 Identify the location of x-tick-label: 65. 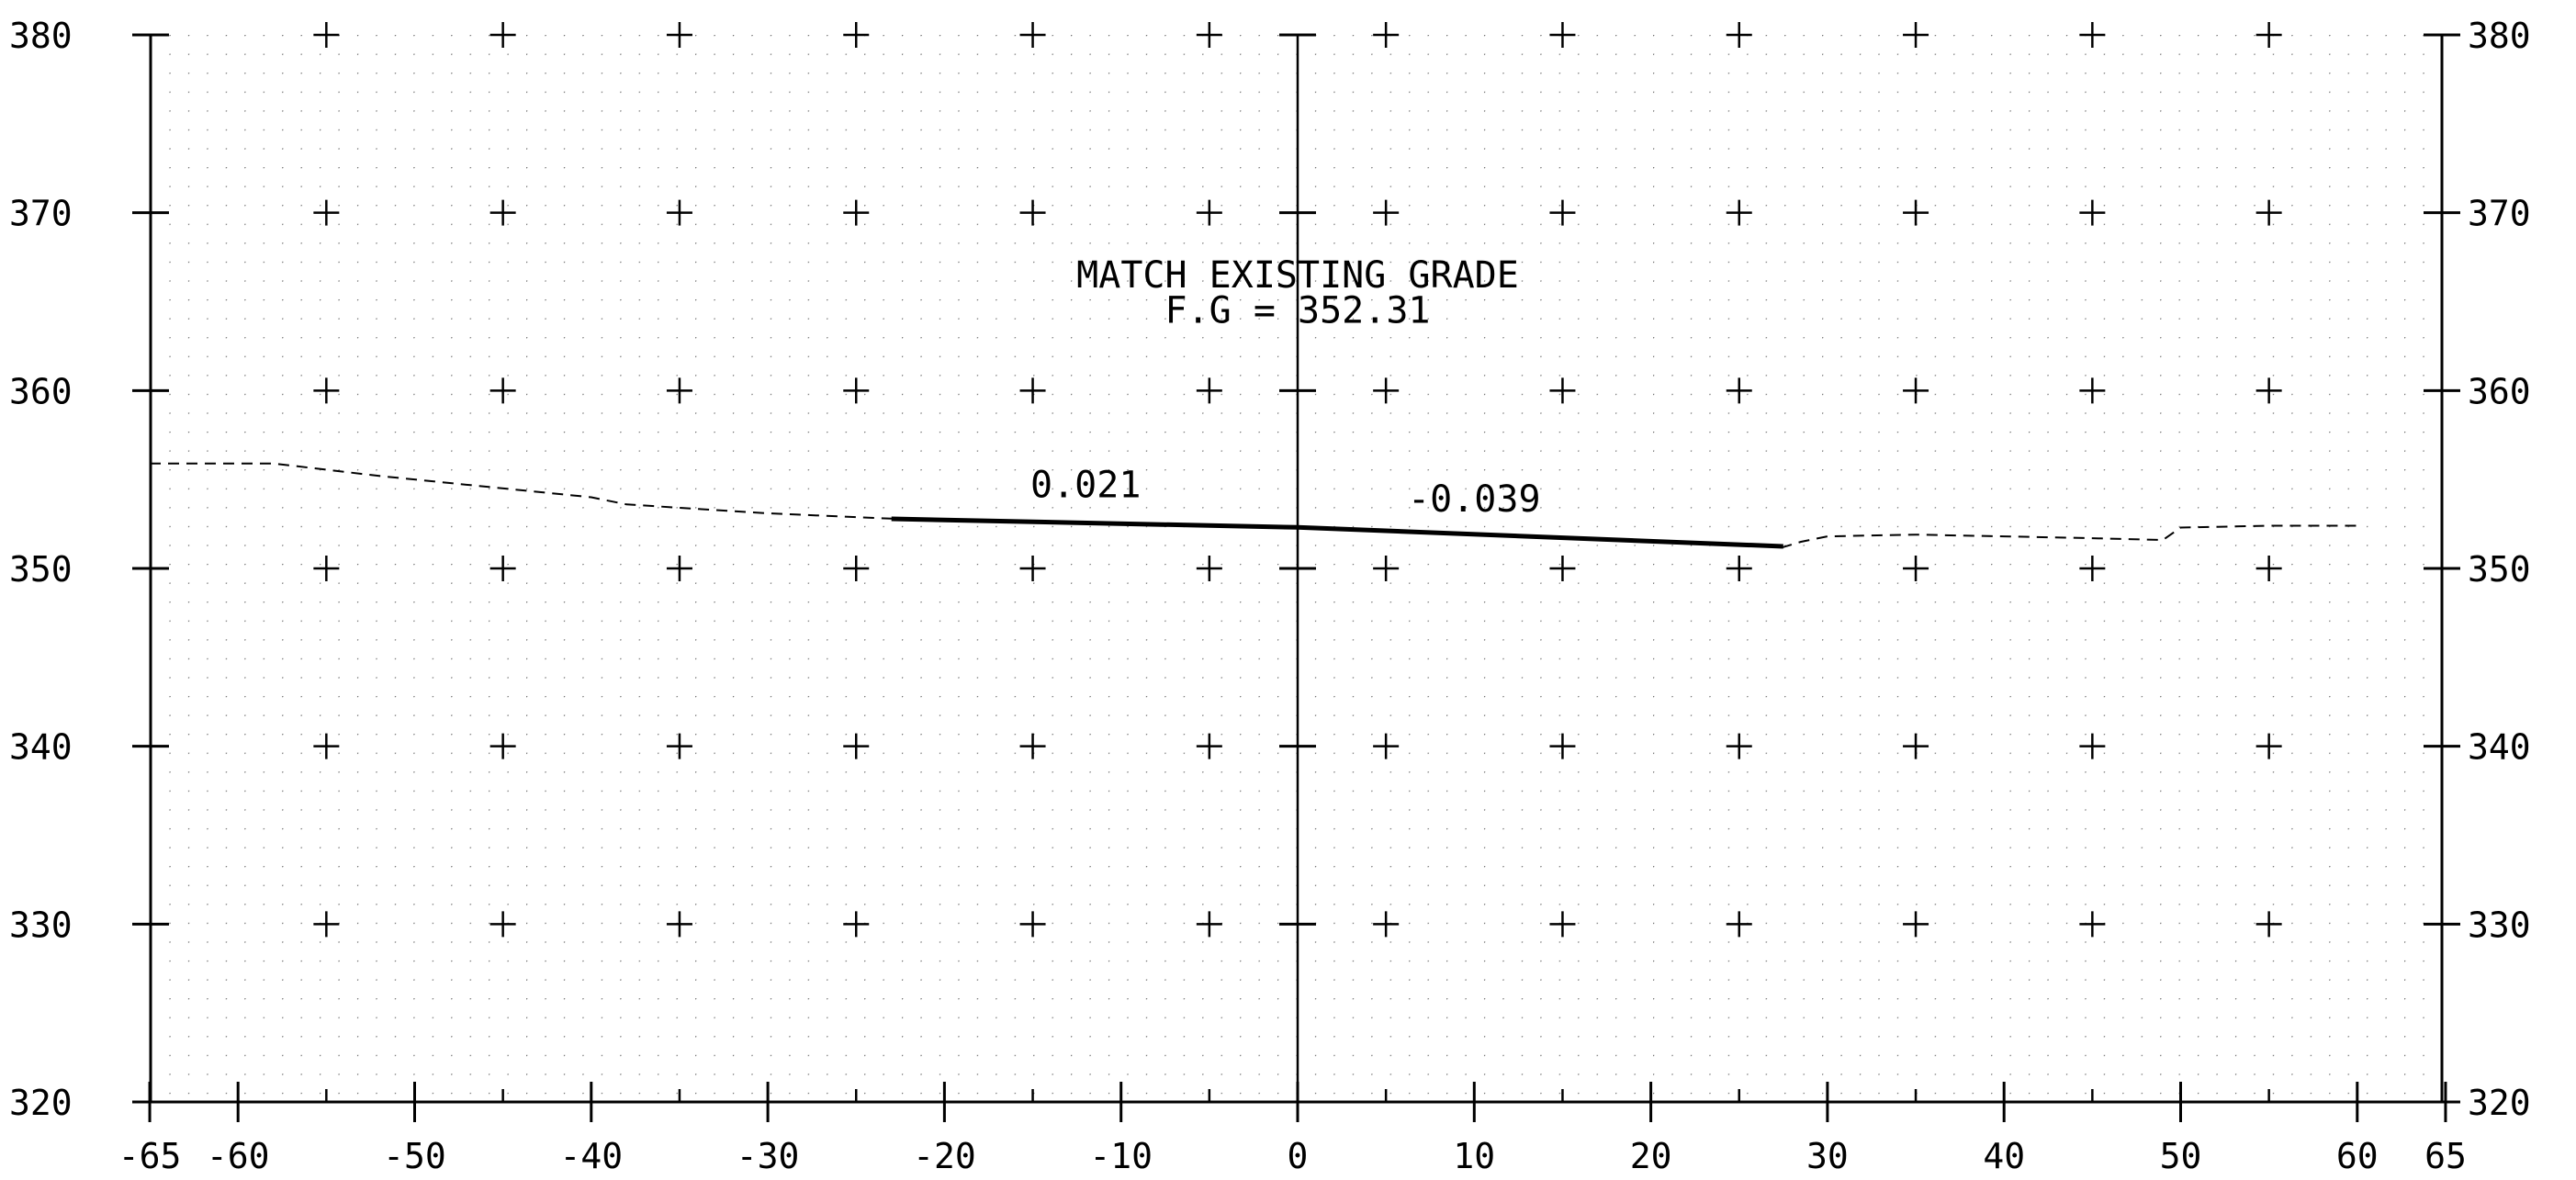
(2445, 1156).